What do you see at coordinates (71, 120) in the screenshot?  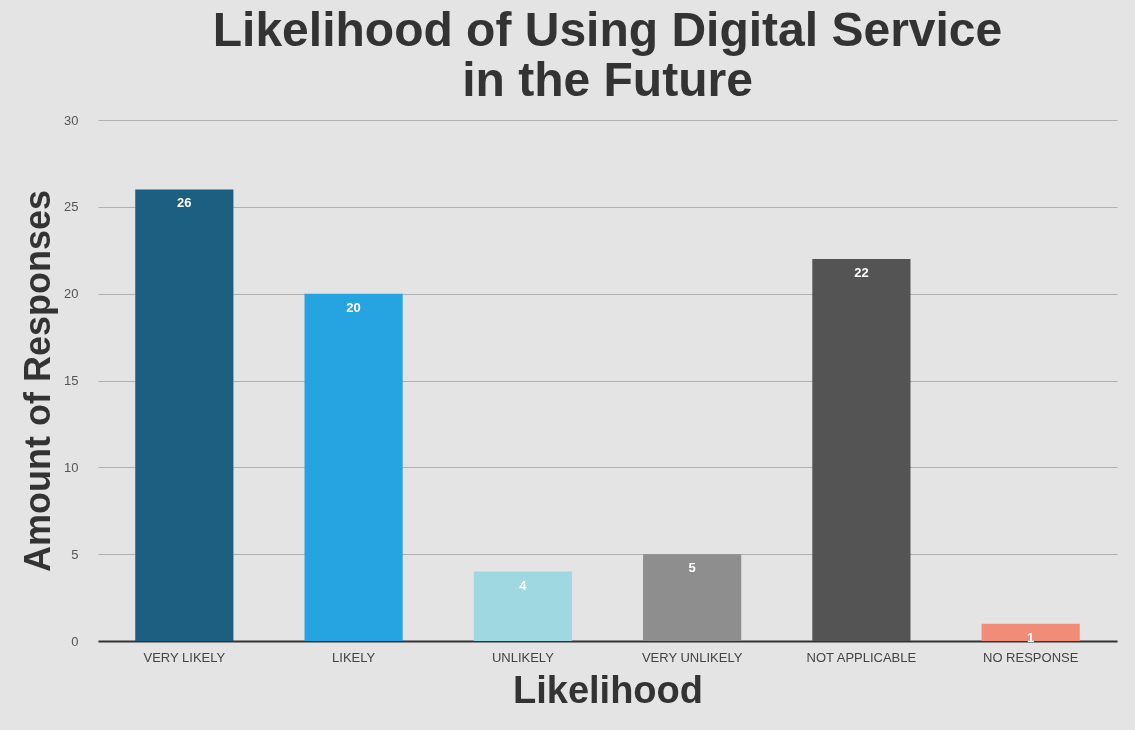 I see `y-tick-label: 30` at bounding box center [71, 120].